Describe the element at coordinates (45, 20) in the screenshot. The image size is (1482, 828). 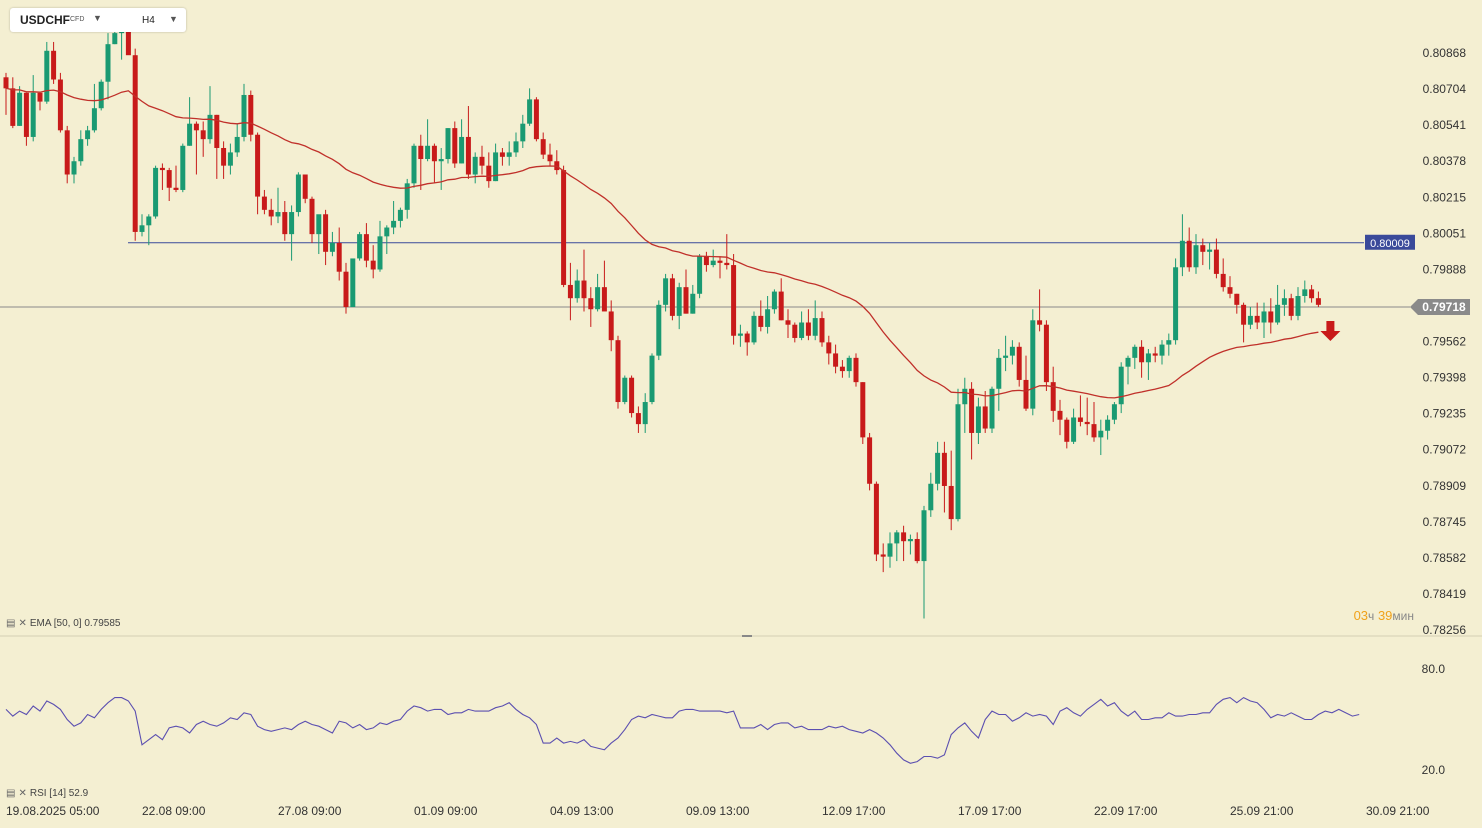
I see `symbol-name: USDCHF` at that location.